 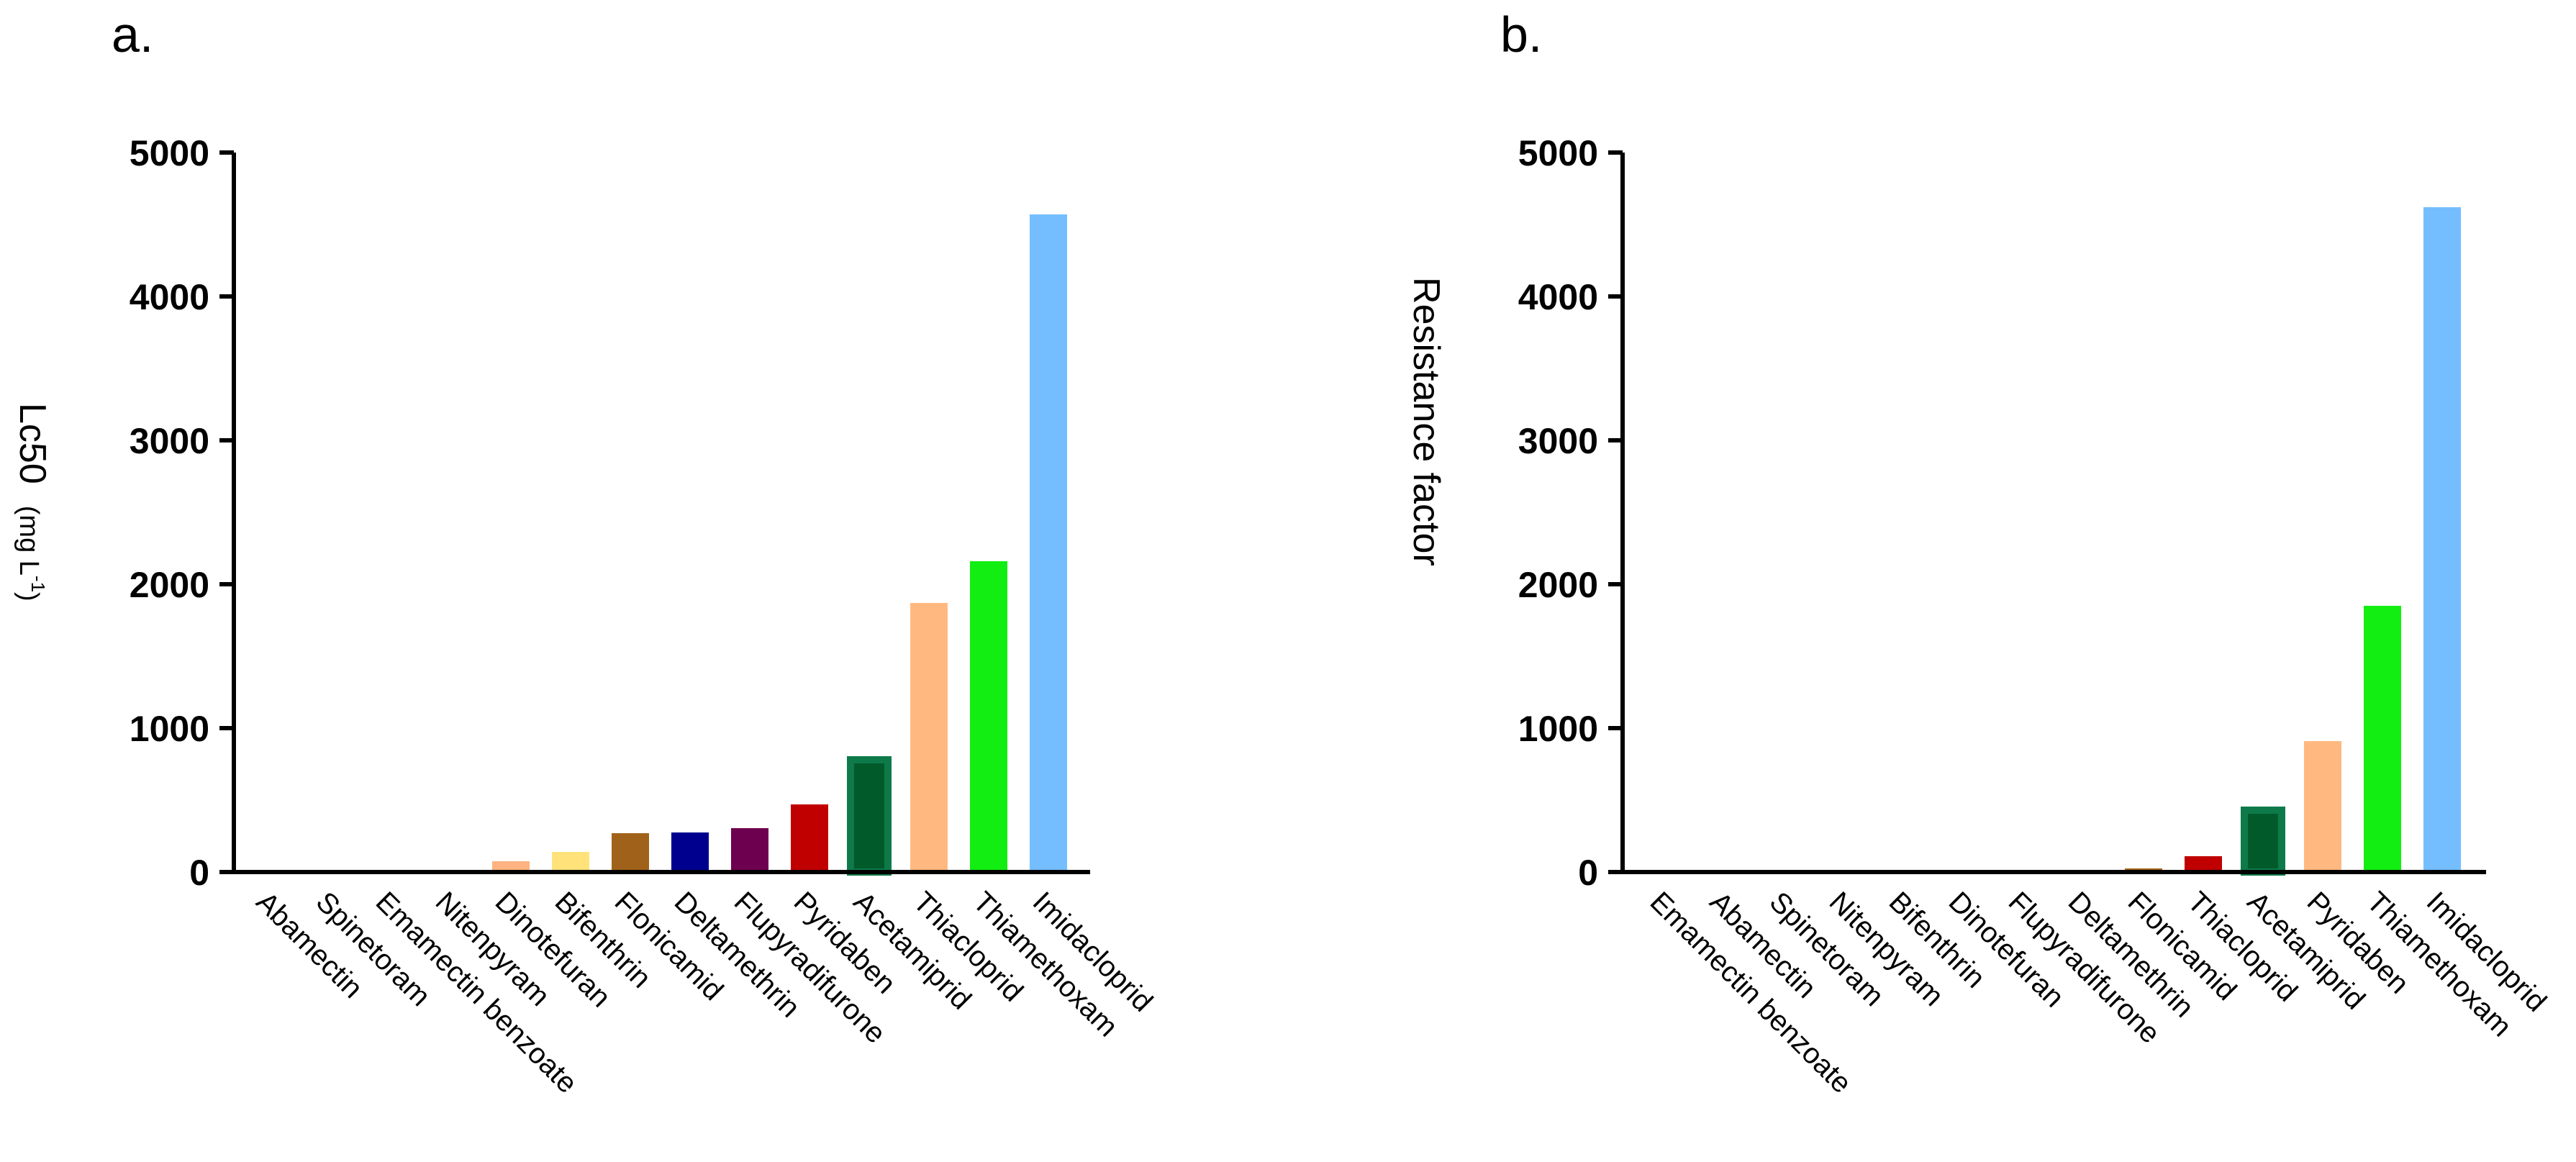 I want to click on y-axis-b: 0 1000 2000 3000 4000 5000, so click(x=1570, y=513).